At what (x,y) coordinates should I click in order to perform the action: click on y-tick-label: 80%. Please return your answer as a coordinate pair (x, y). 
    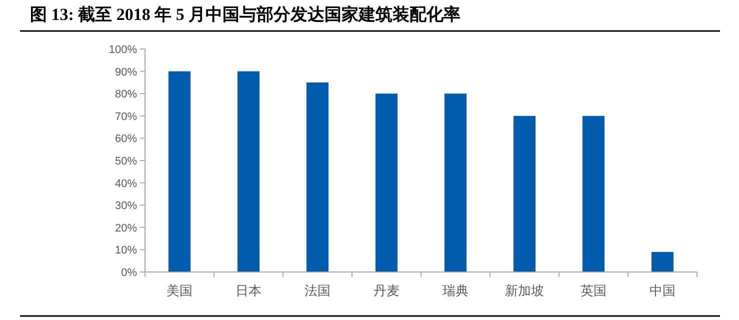
    Looking at the image, I should click on (126, 94).